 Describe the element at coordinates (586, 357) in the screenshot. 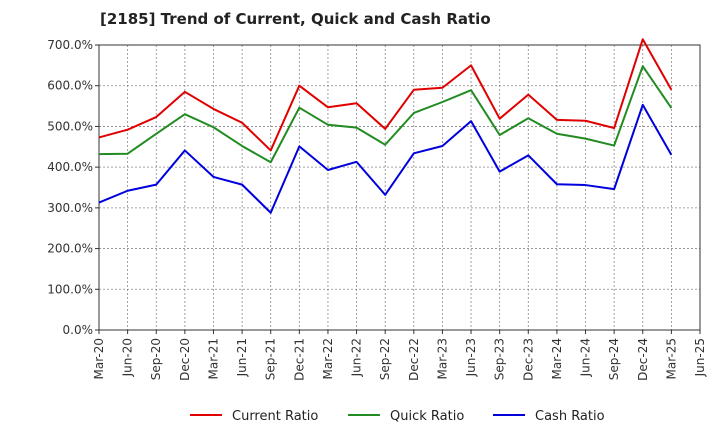

I see `x-tick-label: Jun-24` at that location.